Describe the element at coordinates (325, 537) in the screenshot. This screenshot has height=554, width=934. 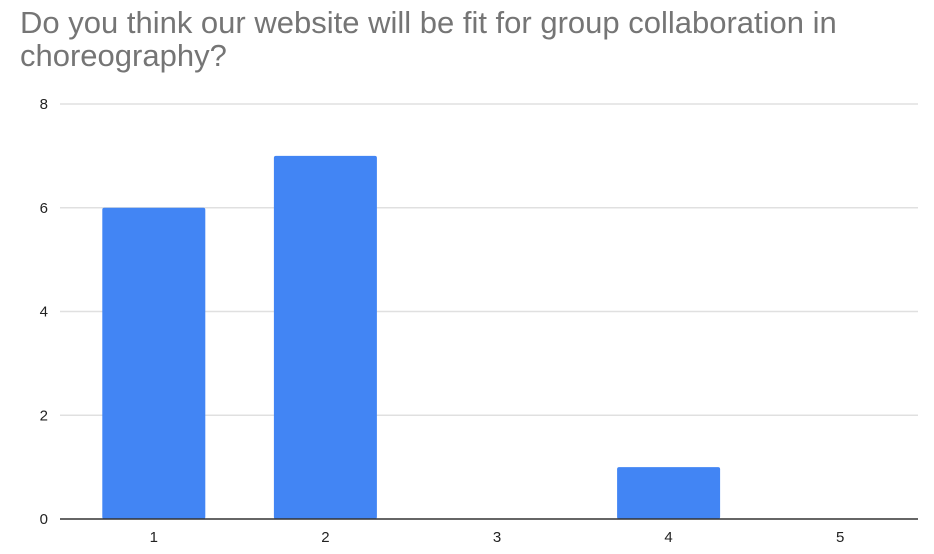
I see `x-tick-label: 2` at that location.